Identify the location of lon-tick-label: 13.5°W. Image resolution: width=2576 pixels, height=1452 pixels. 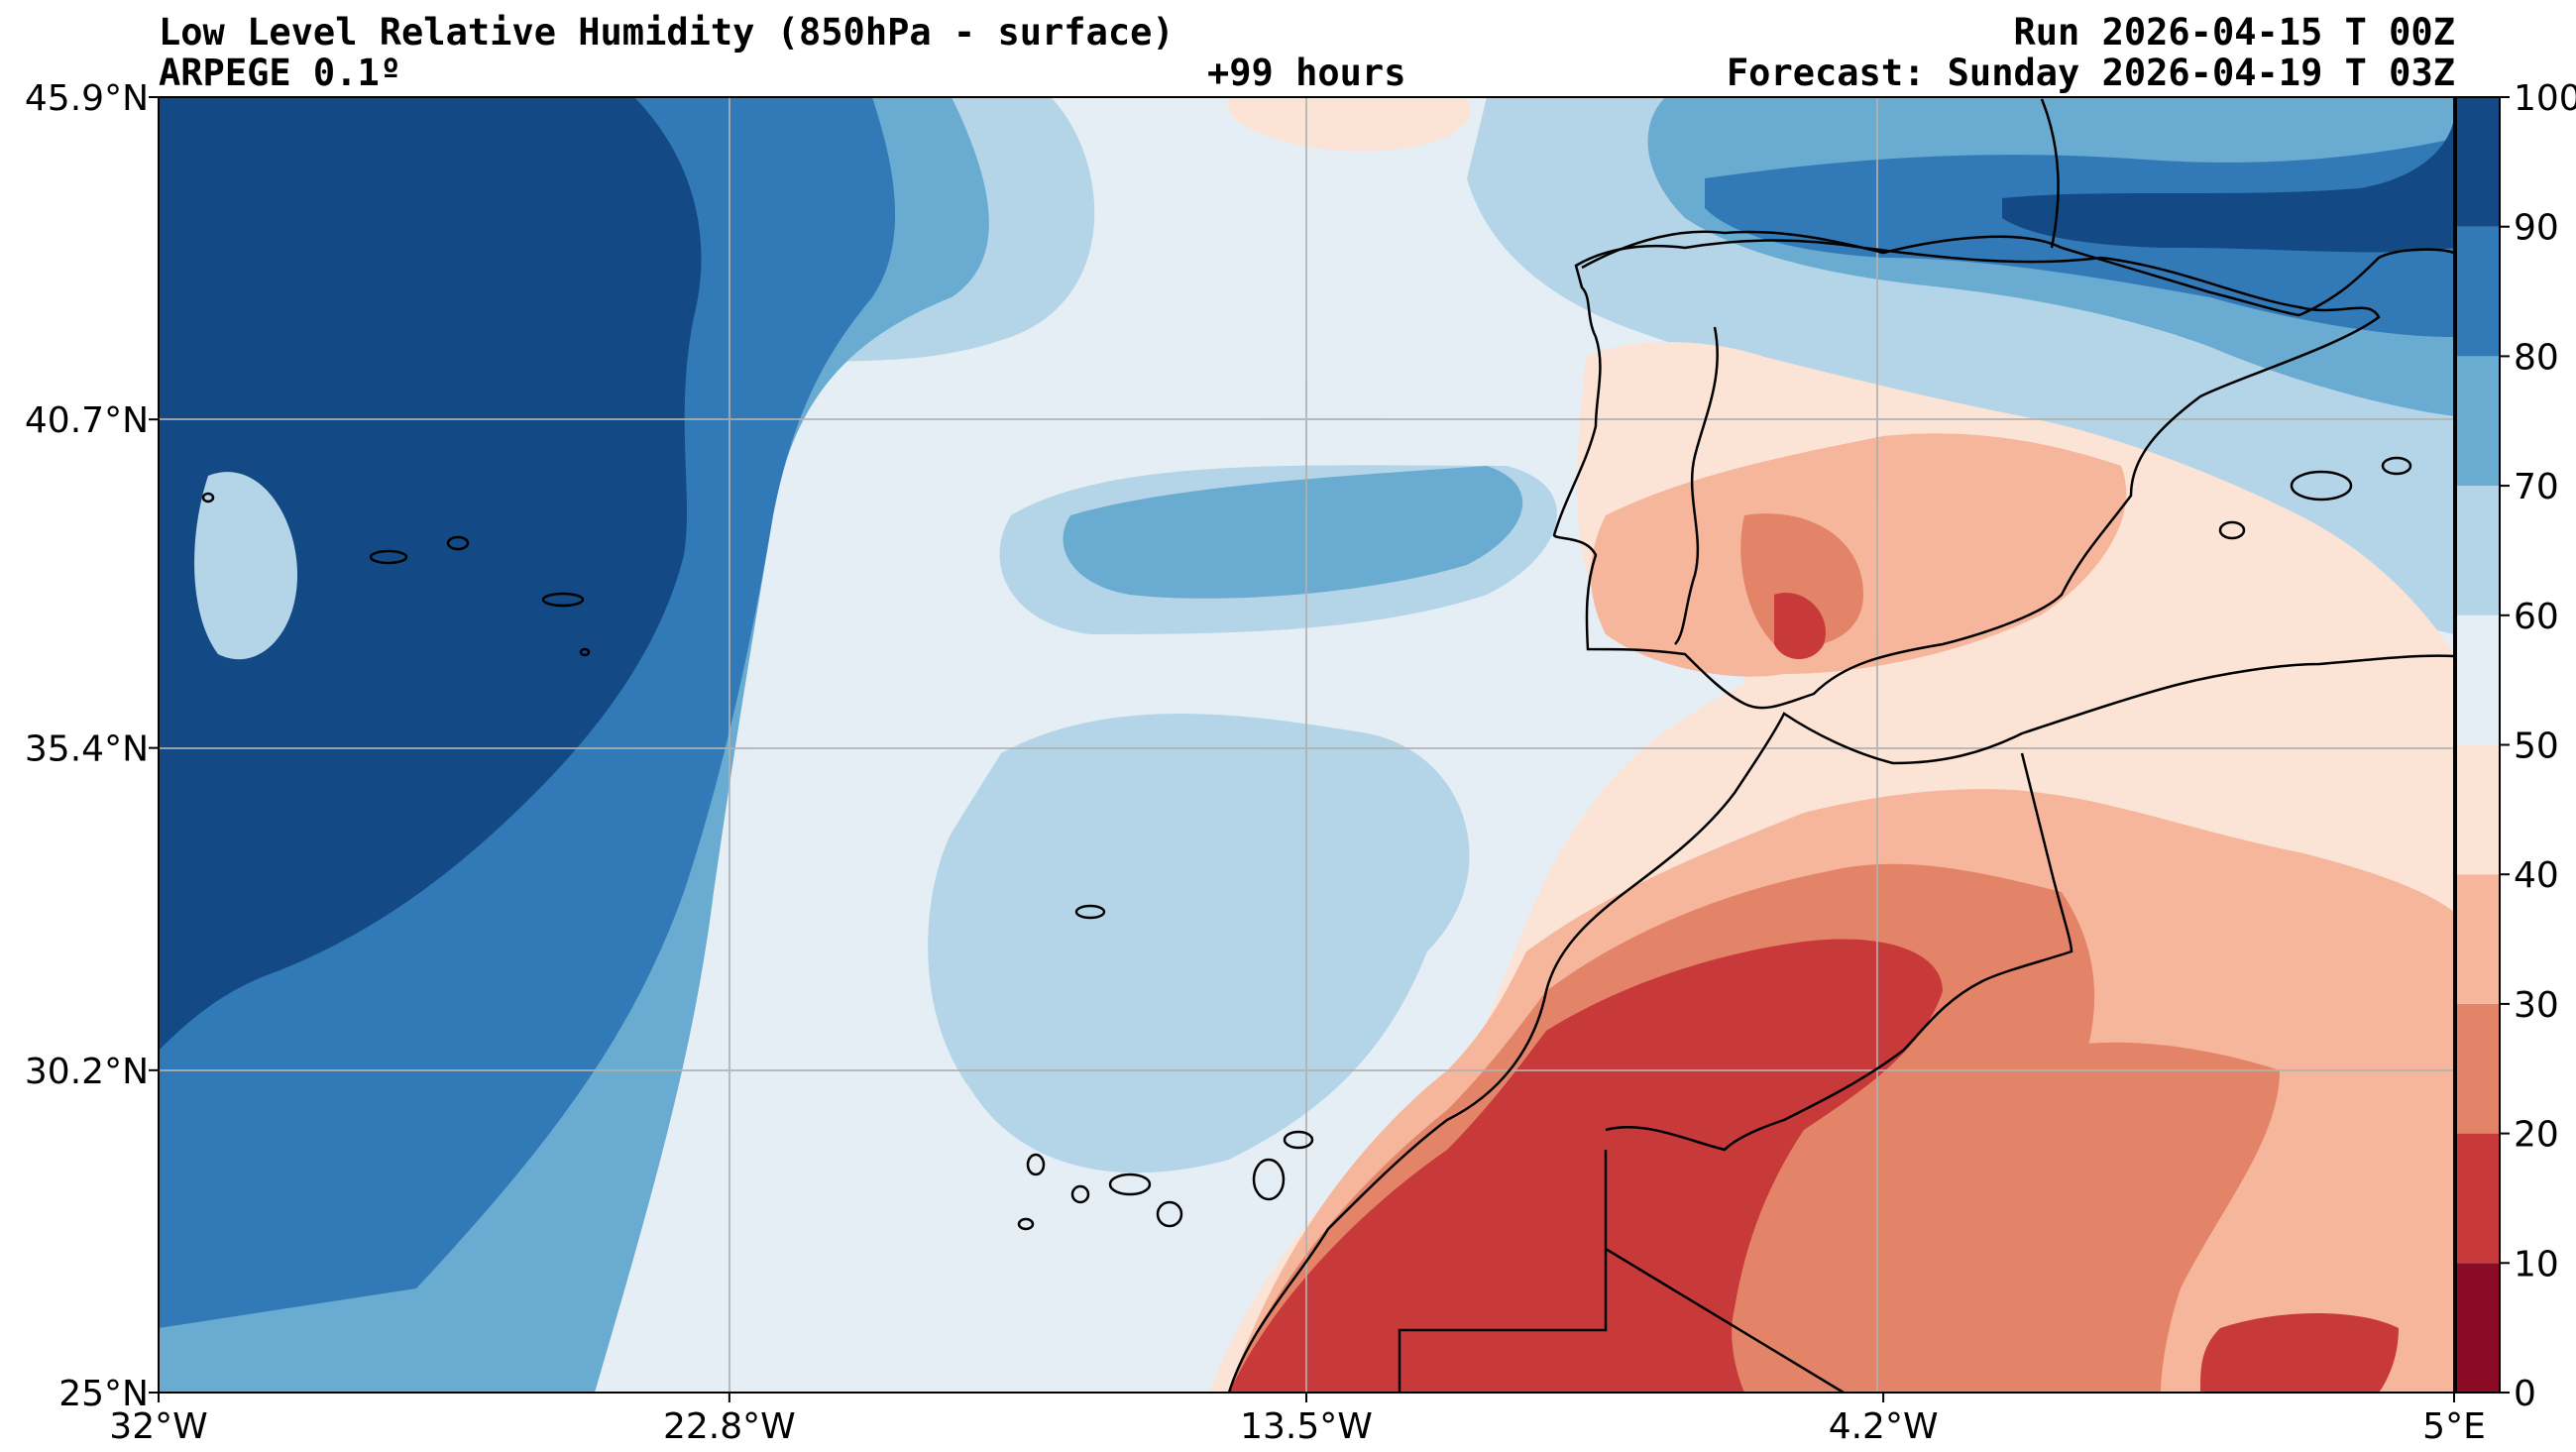
(1306, 1426).